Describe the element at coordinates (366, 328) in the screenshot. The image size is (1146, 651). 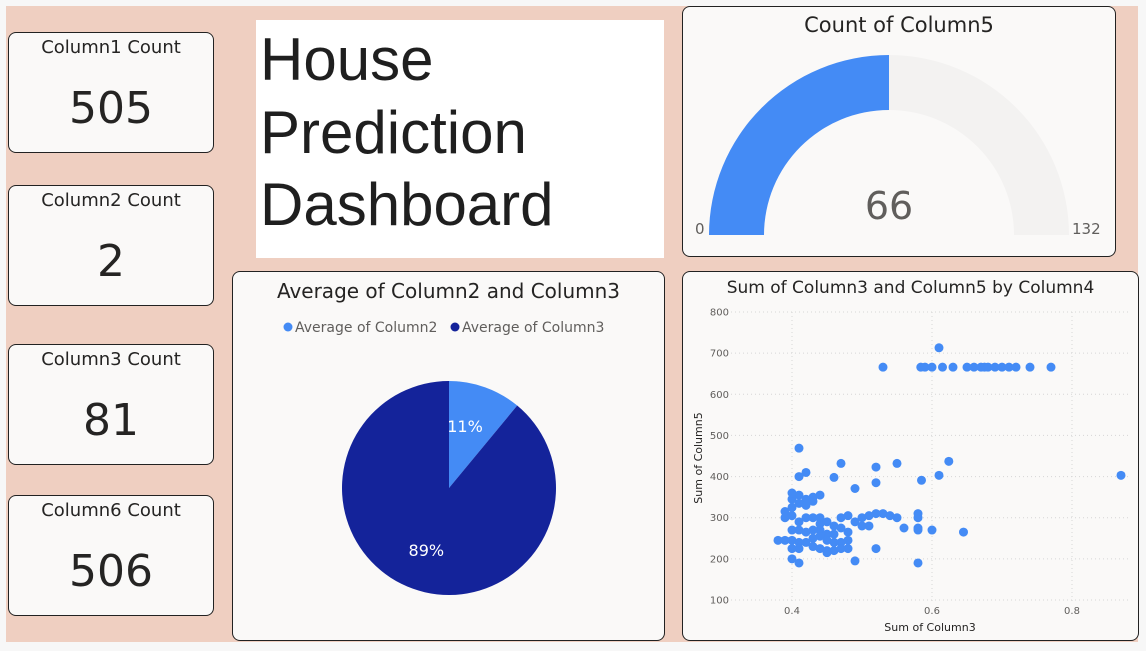
I see `legend-label-average-of-column2: Average of Column2` at that location.